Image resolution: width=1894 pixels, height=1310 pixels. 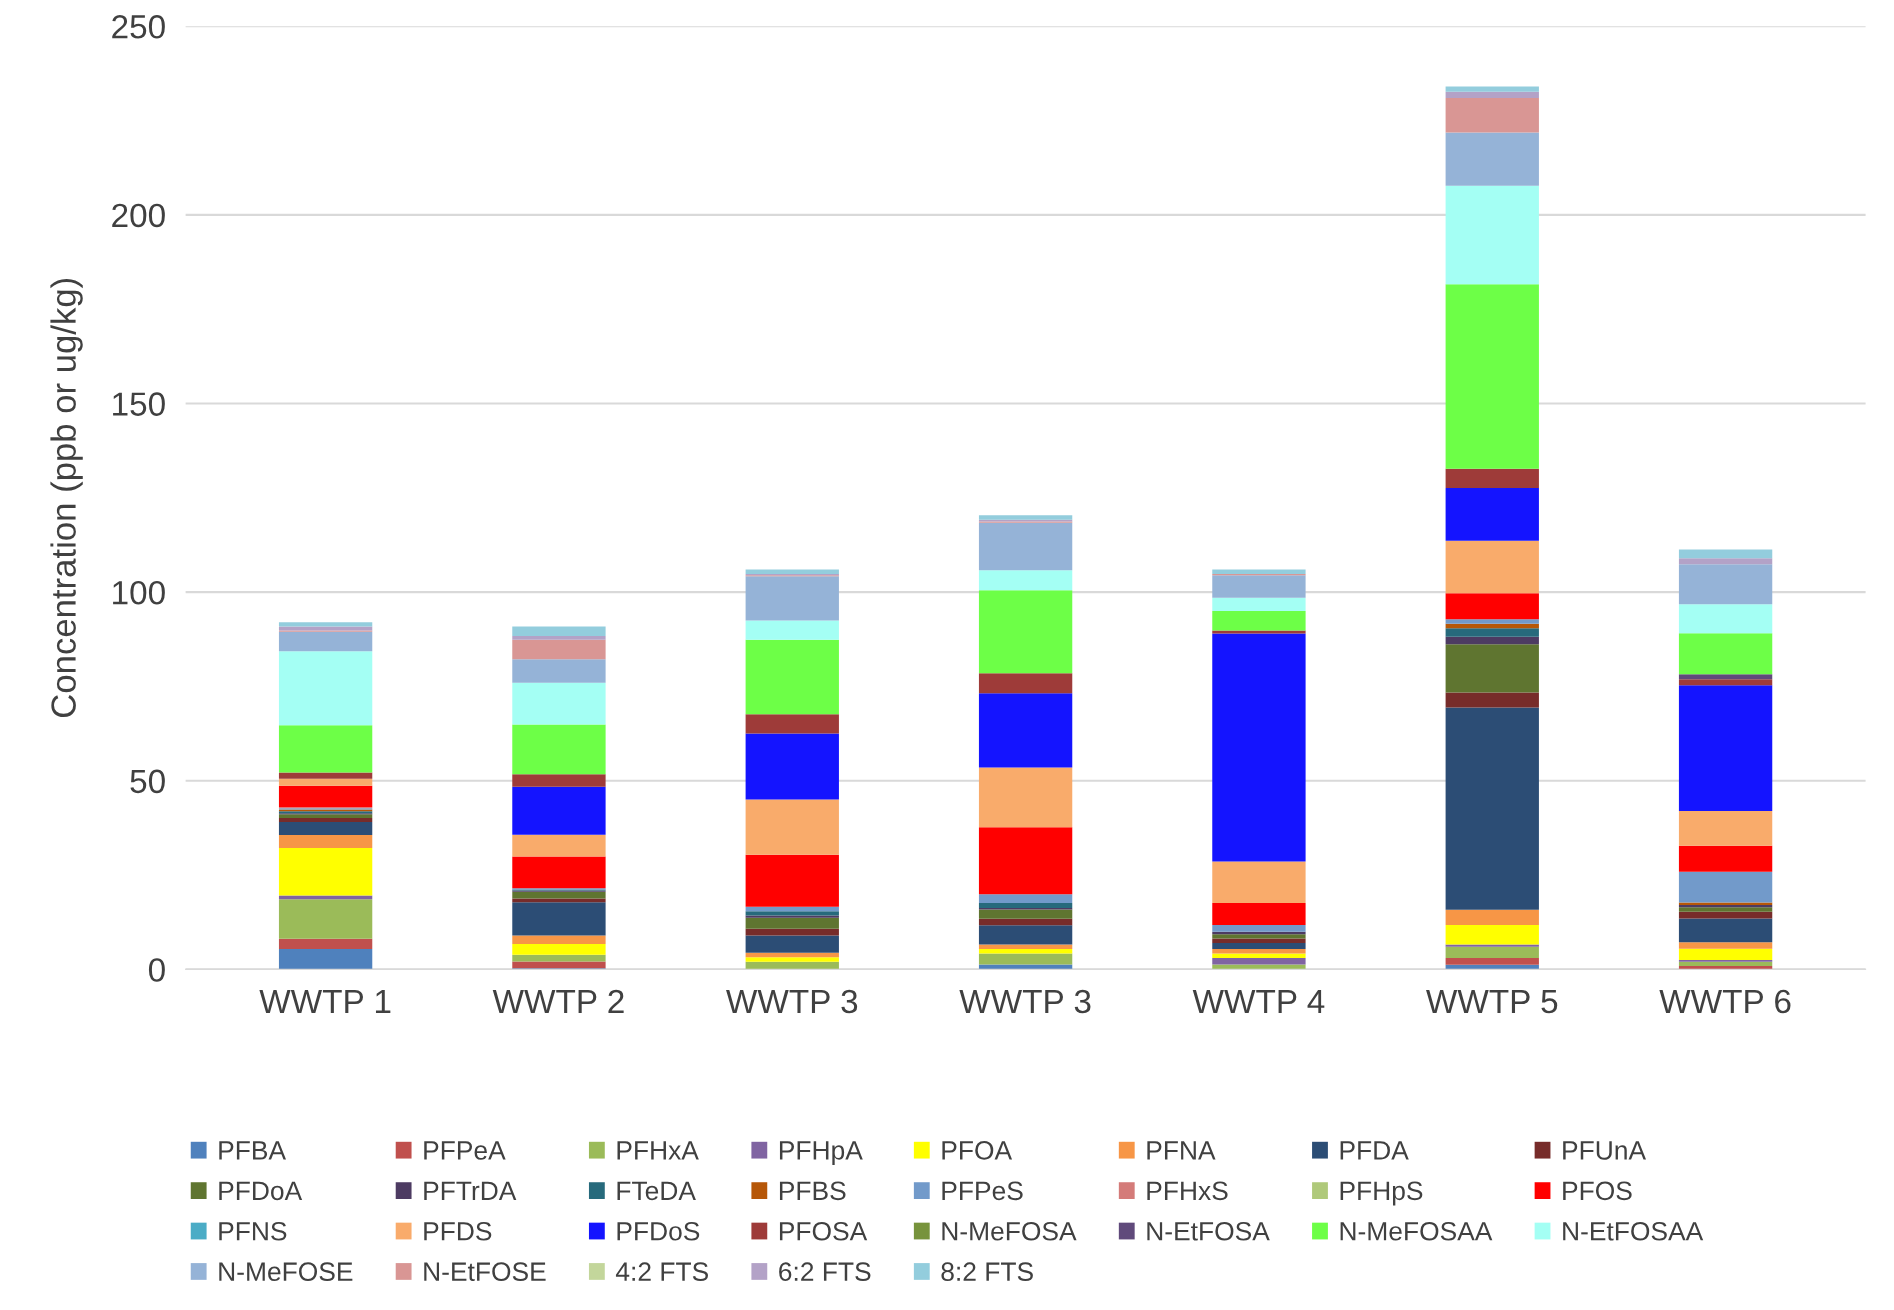 I want to click on legend-label: PFPeA, so click(x=465, y=1150).